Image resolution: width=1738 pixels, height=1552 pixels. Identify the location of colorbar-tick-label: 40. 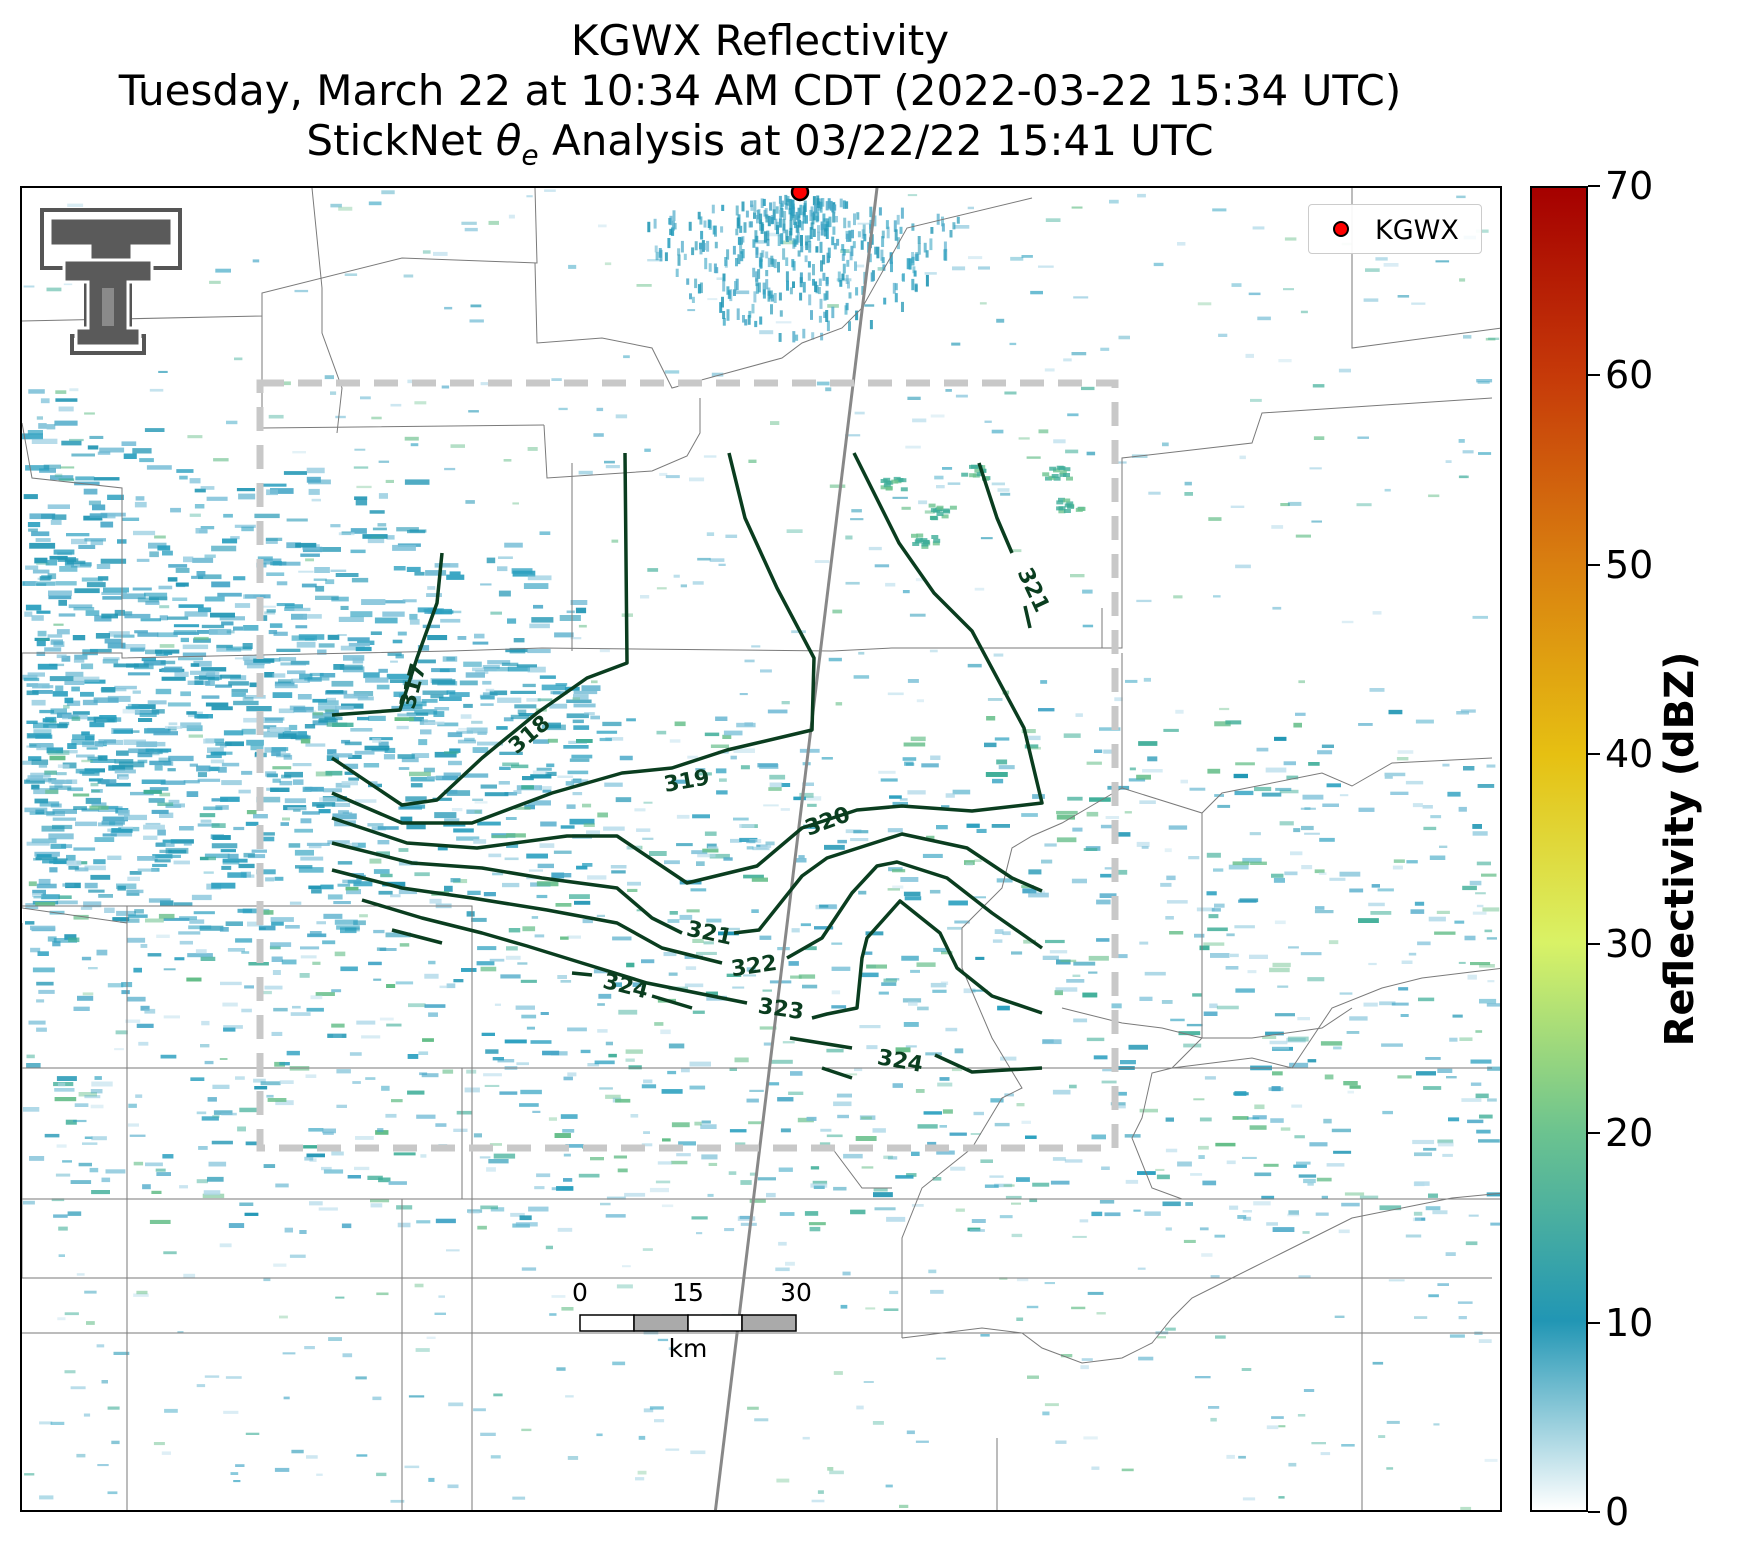
(1629, 754).